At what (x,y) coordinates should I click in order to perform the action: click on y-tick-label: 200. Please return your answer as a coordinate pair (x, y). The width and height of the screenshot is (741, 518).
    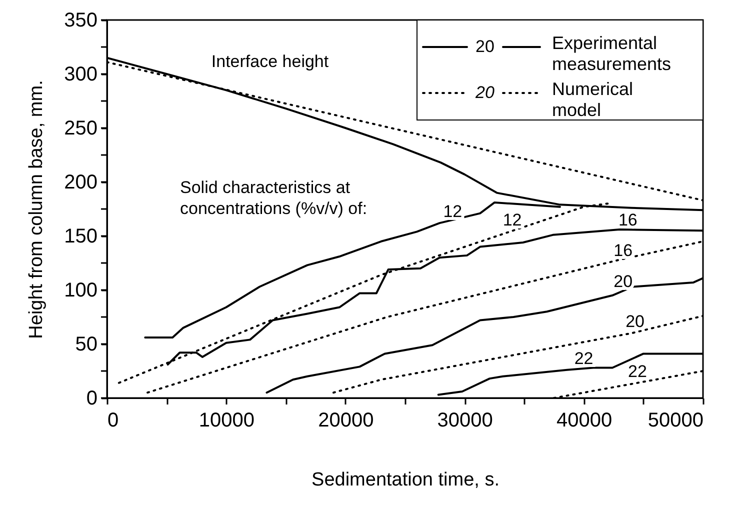
    Looking at the image, I should click on (81, 183).